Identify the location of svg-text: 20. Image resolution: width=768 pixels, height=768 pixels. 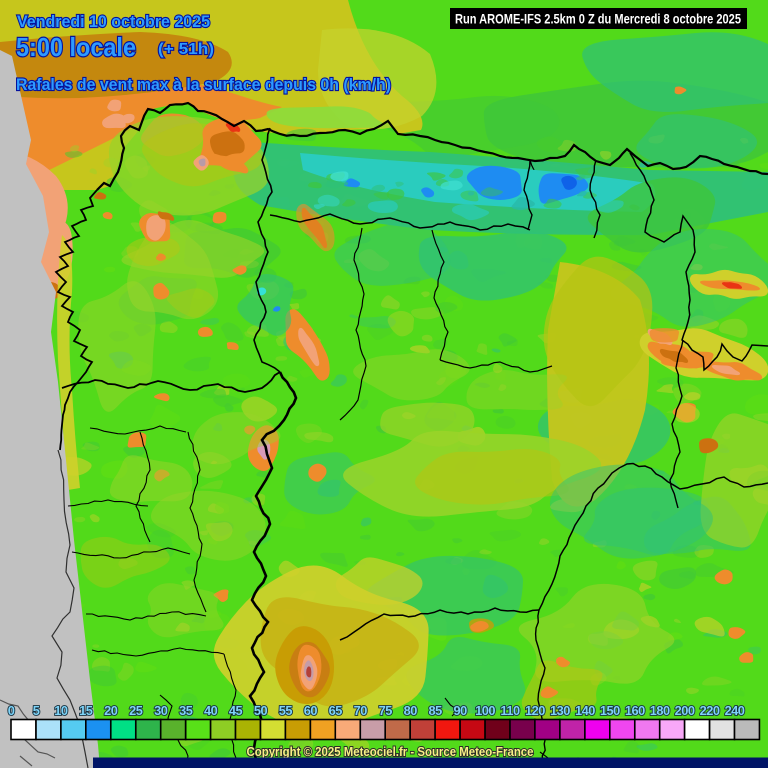
(111, 710).